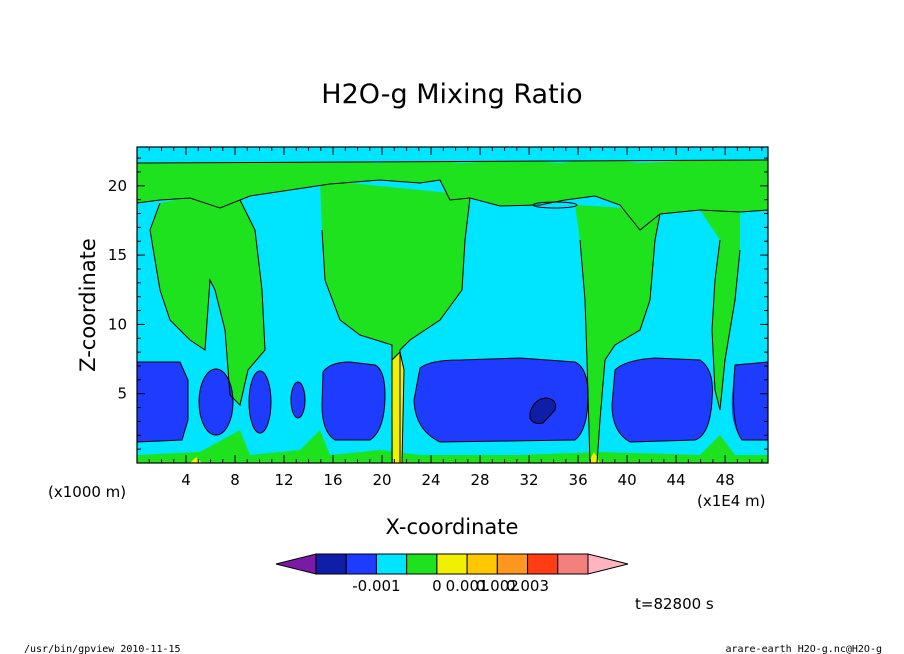  What do you see at coordinates (235, 480) in the screenshot?
I see `x-tick-label: 8` at bounding box center [235, 480].